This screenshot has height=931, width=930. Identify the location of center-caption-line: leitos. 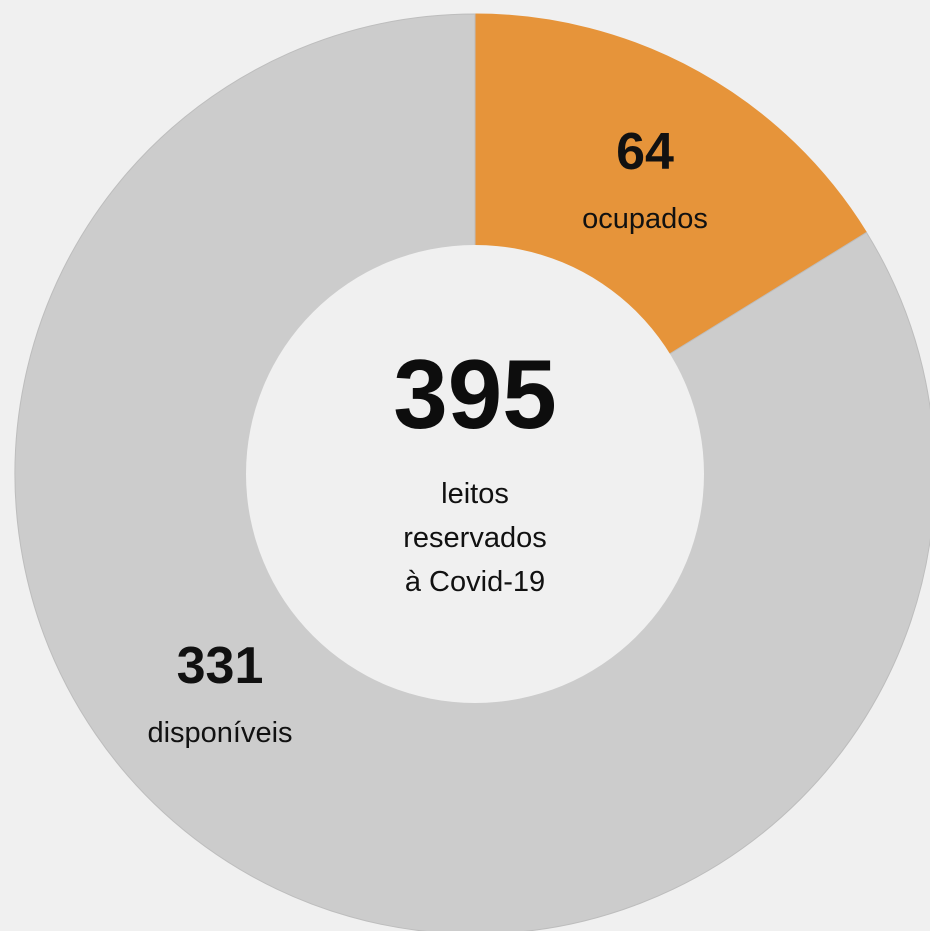
(475, 494).